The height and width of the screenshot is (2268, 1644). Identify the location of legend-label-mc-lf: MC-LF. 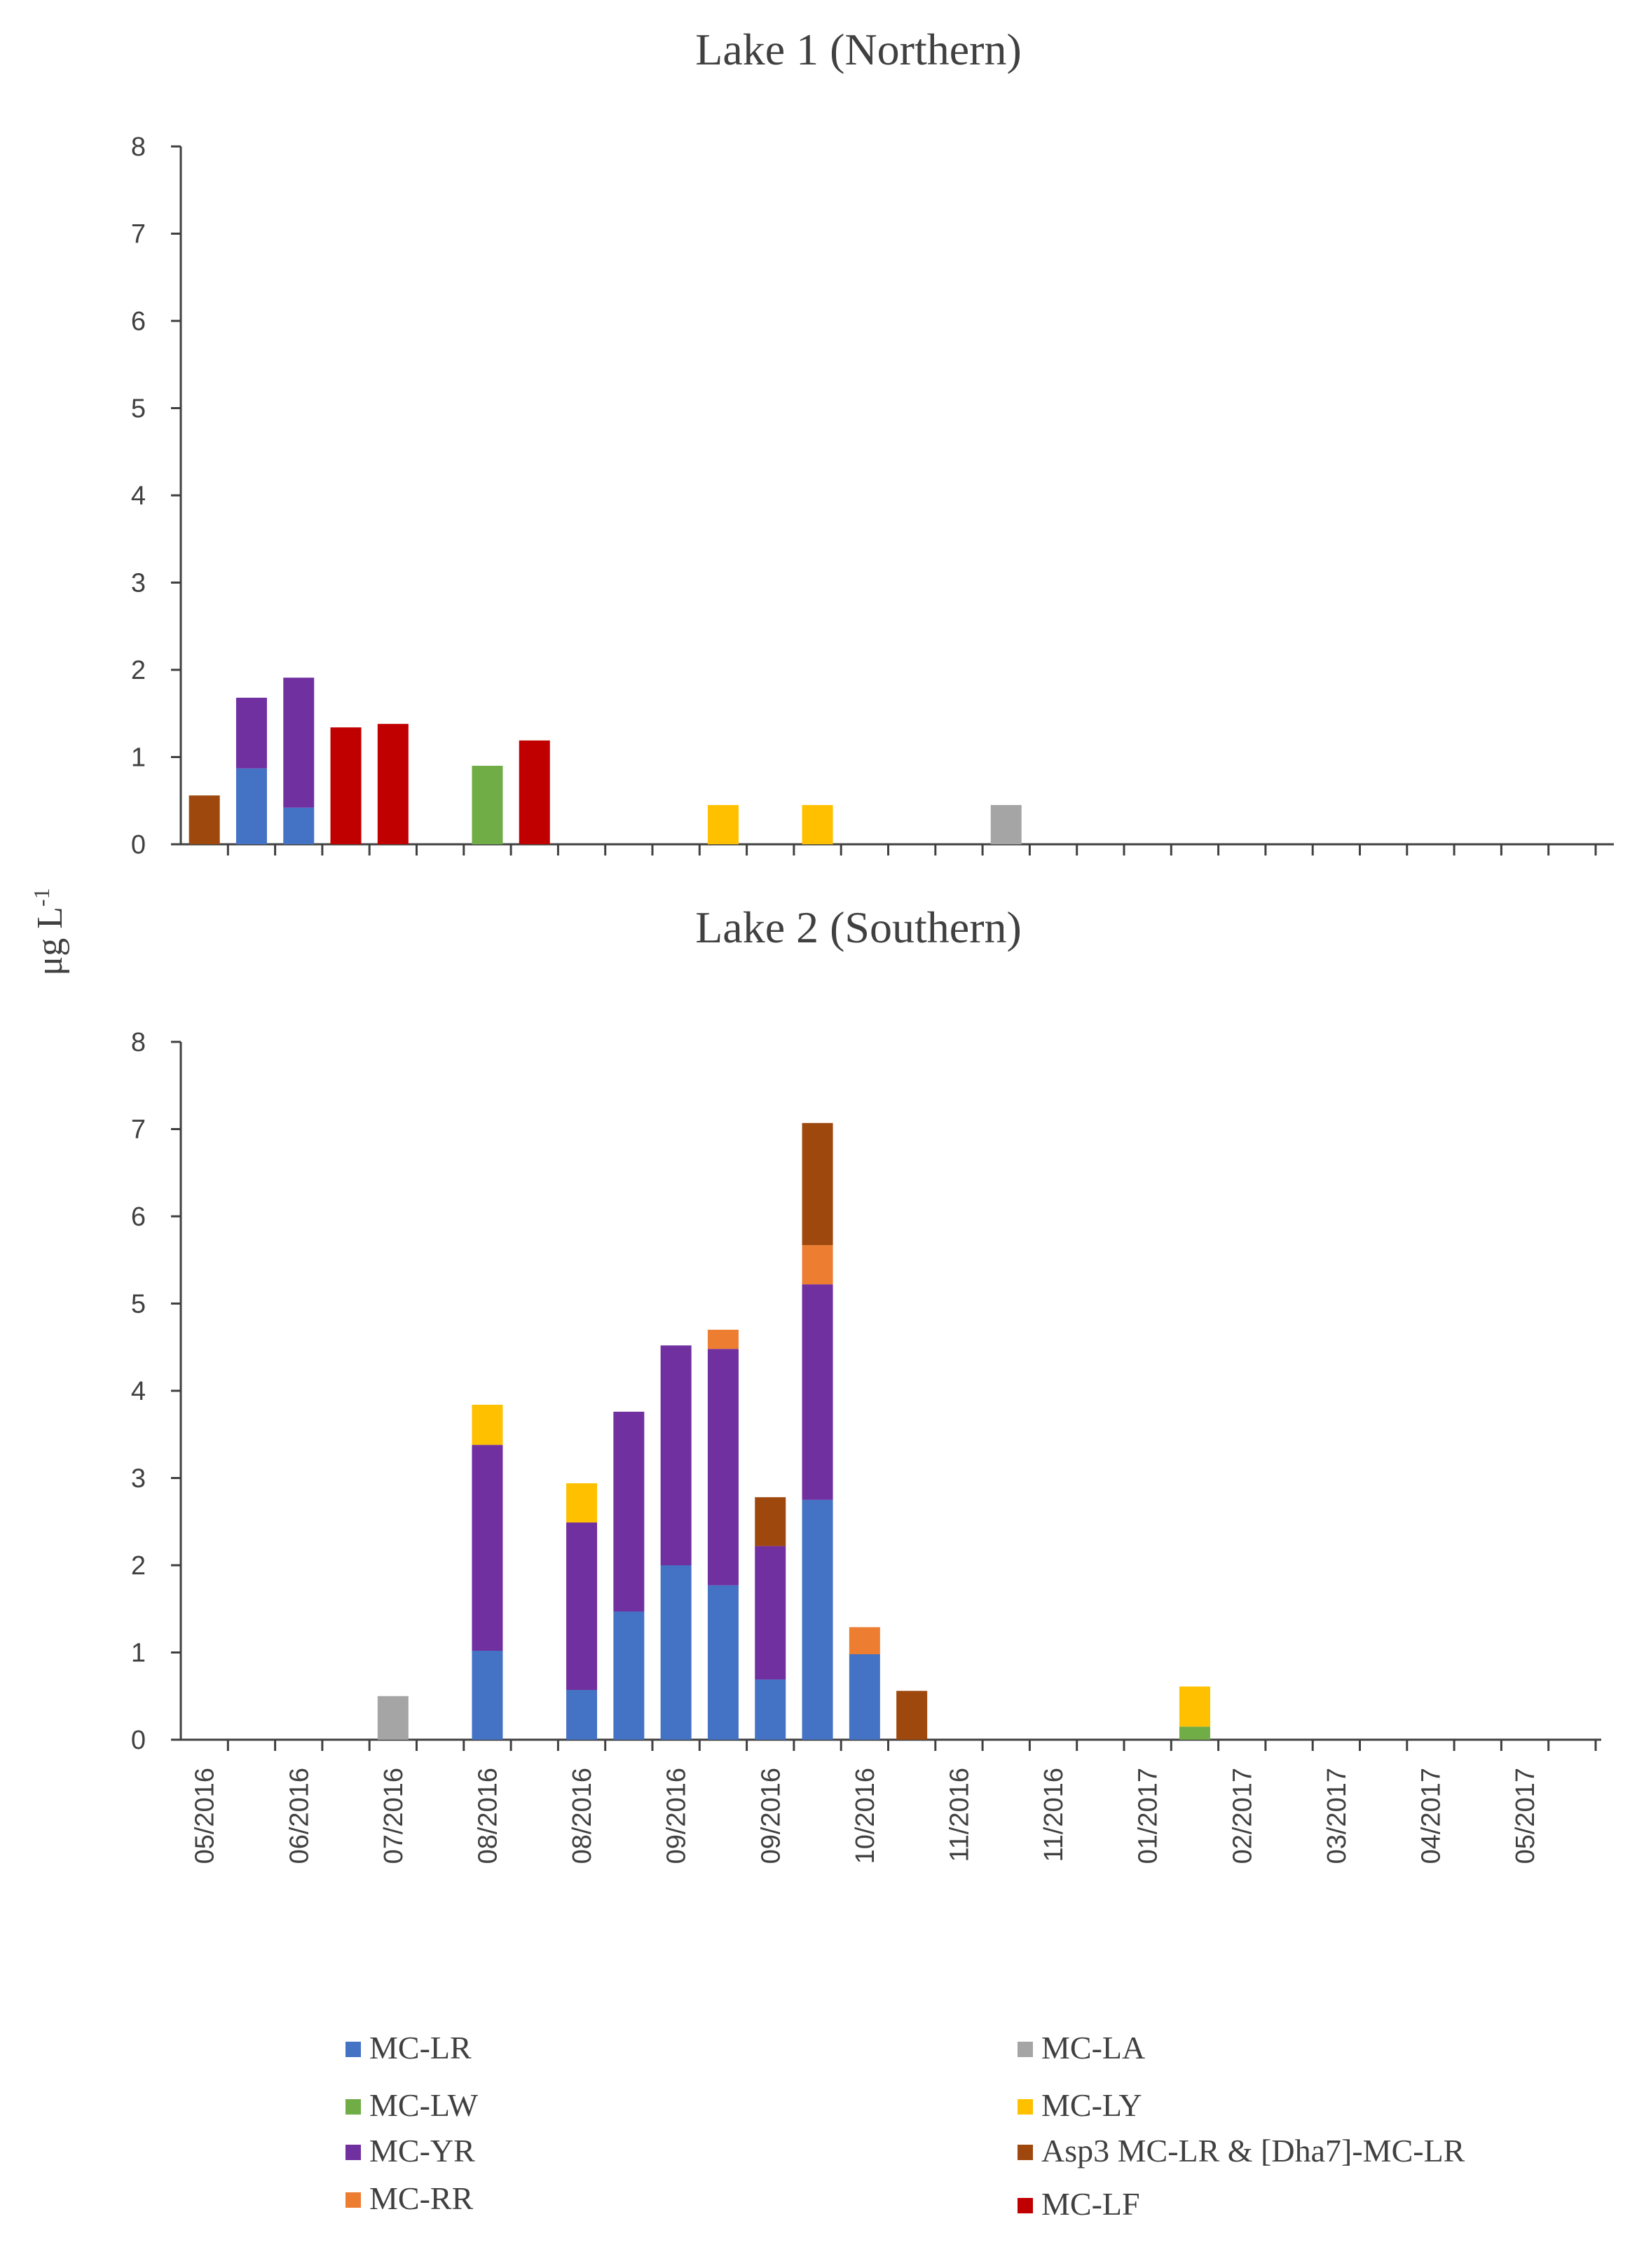
(1090, 2204).